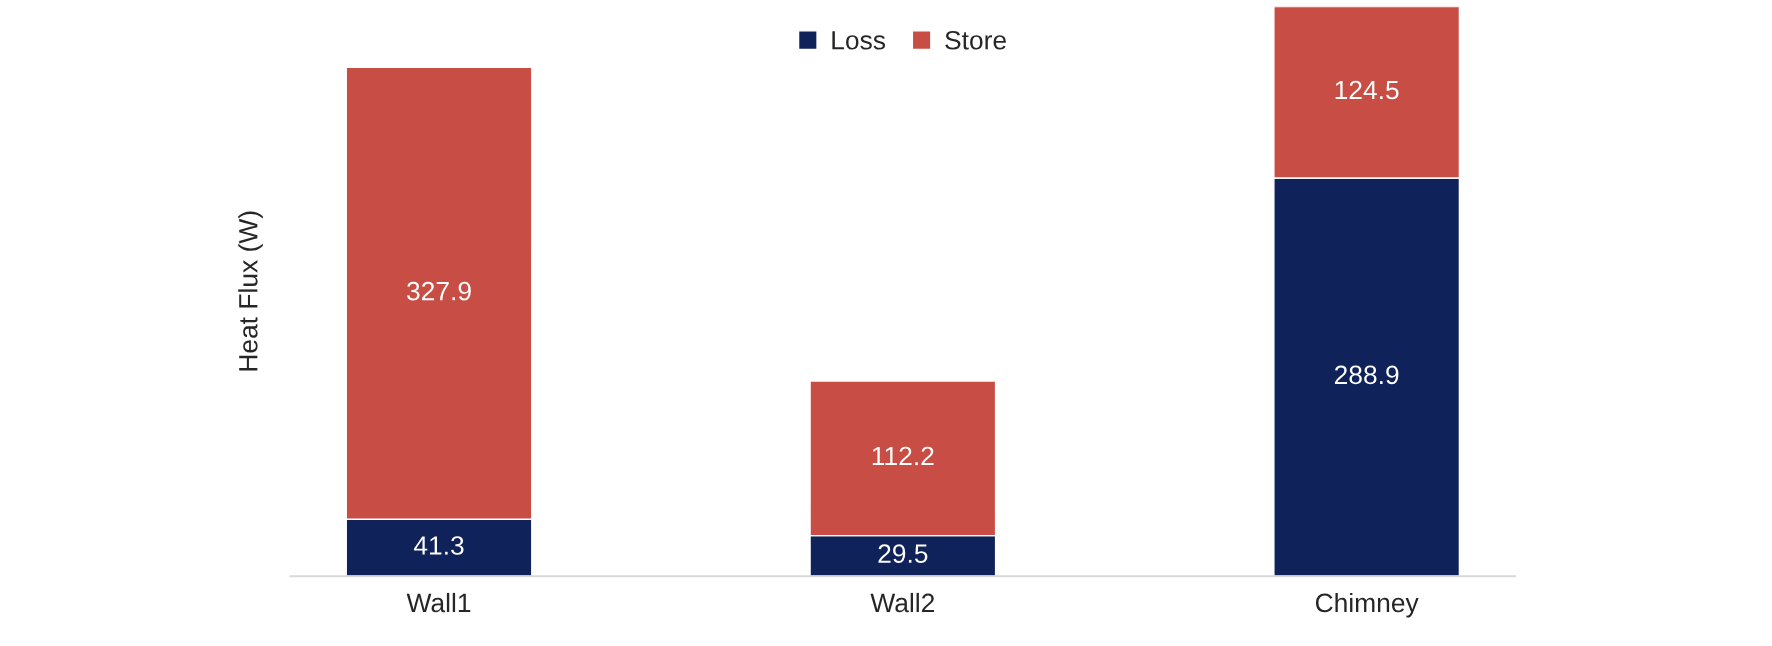  What do you see at coordinates (439, 291) in the screenshot?
I see `data-label: 327.9` at bounding box center [439, 291].